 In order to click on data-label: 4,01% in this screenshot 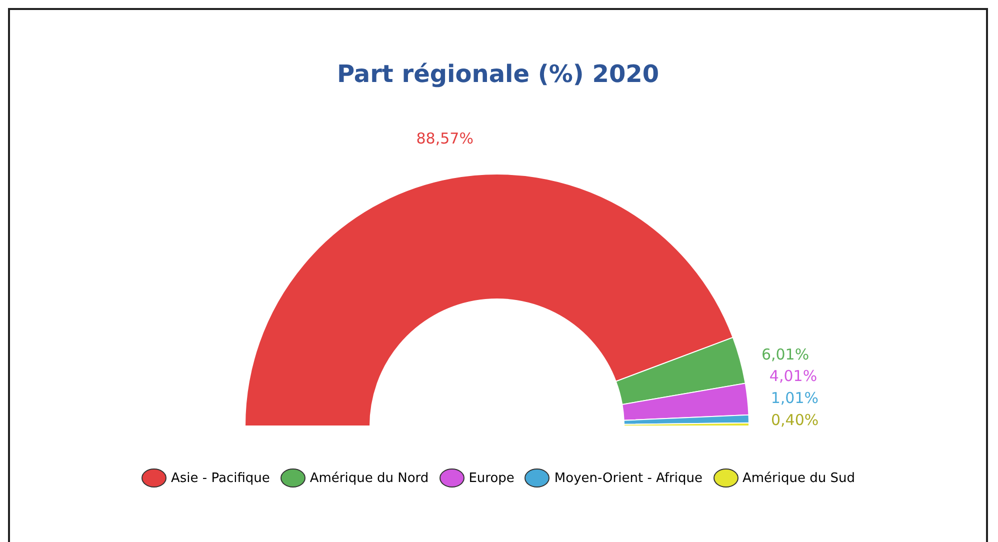, I will do `click(793, 376)`.